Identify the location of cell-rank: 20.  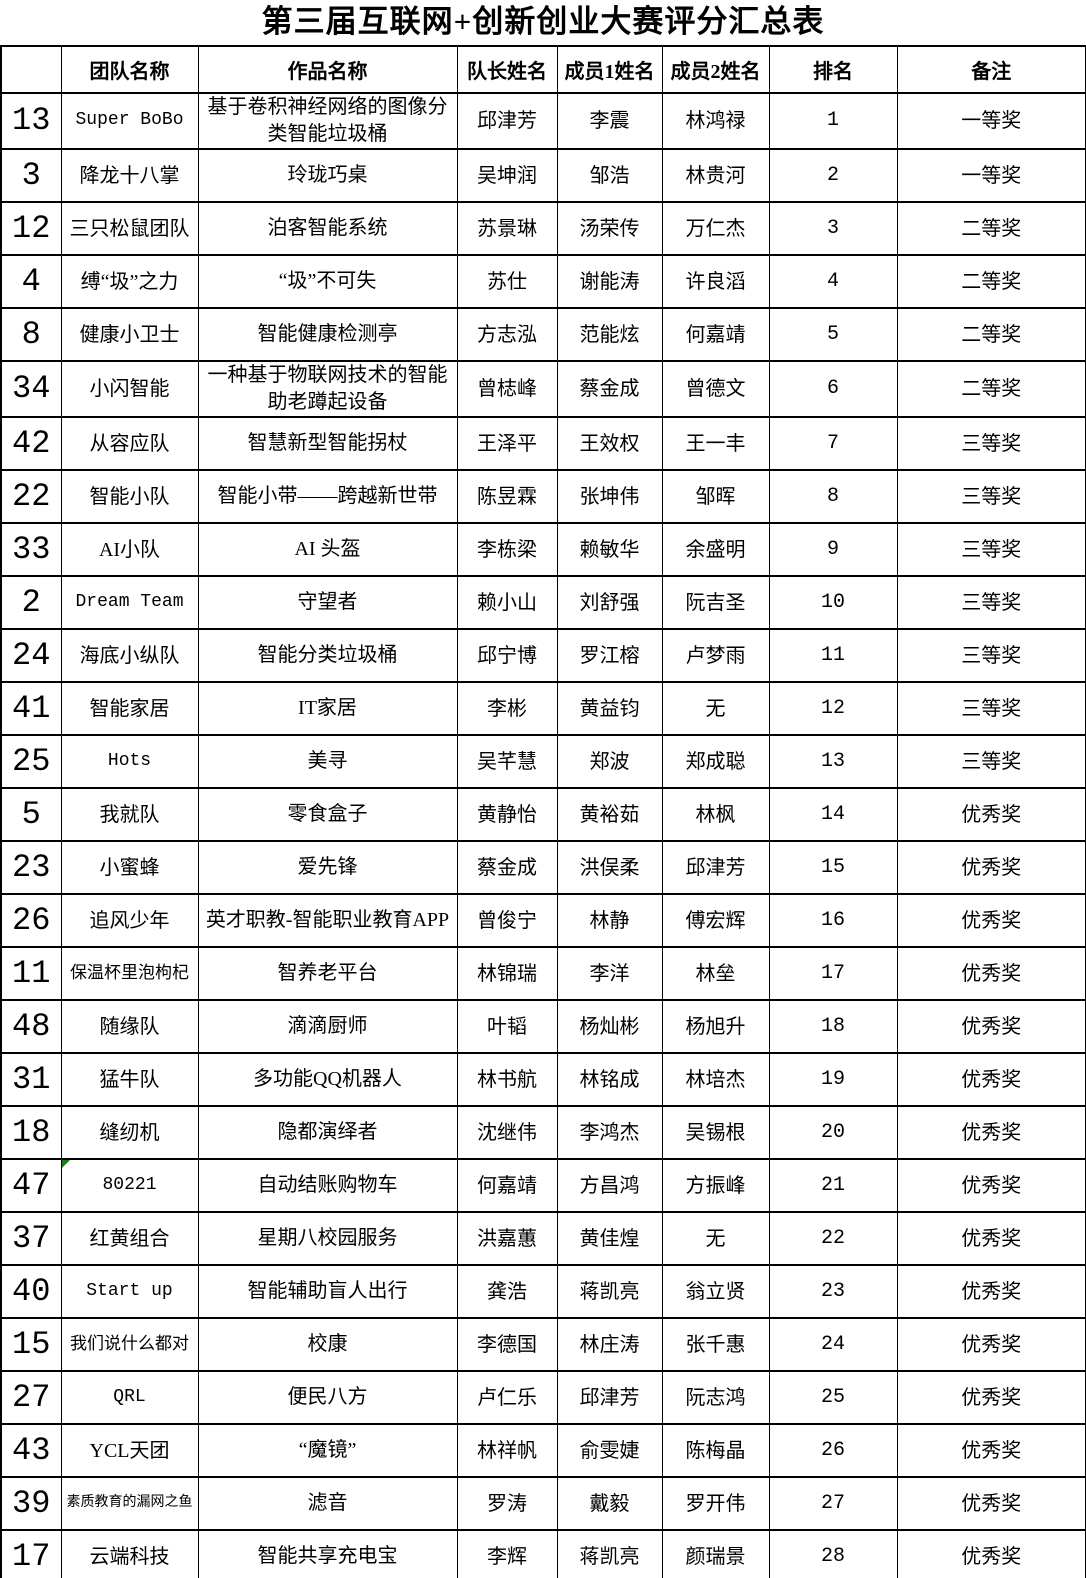
(833, 1132).